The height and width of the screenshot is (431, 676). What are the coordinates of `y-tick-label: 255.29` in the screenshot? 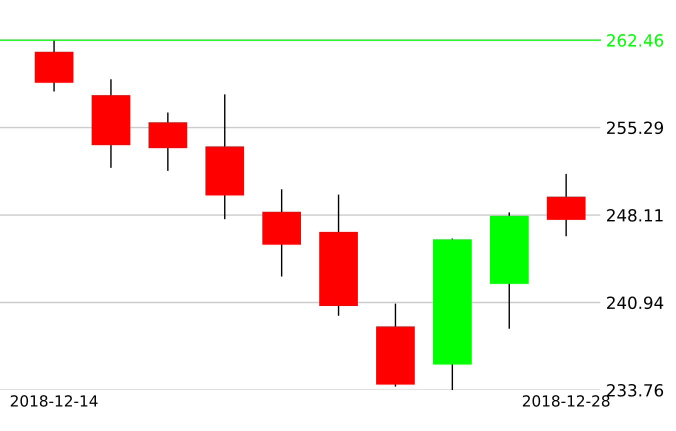 It's located at (635, 127).